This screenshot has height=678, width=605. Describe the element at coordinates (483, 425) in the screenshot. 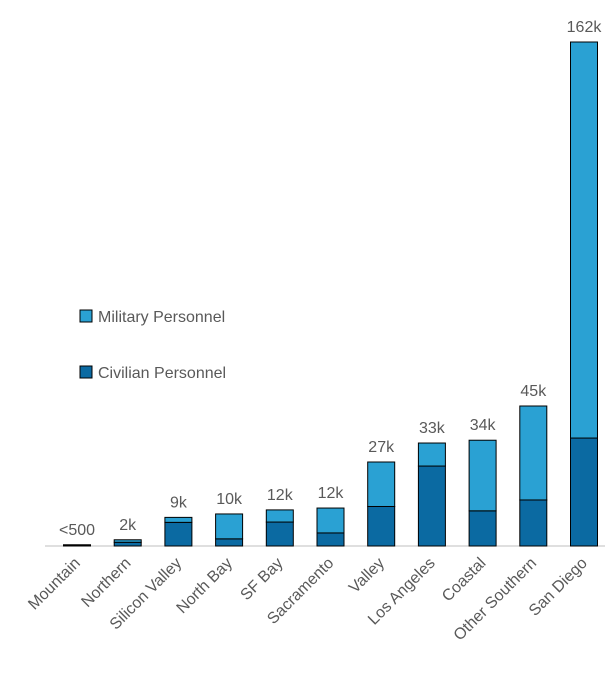

I see `total-label: 34k` at that location.